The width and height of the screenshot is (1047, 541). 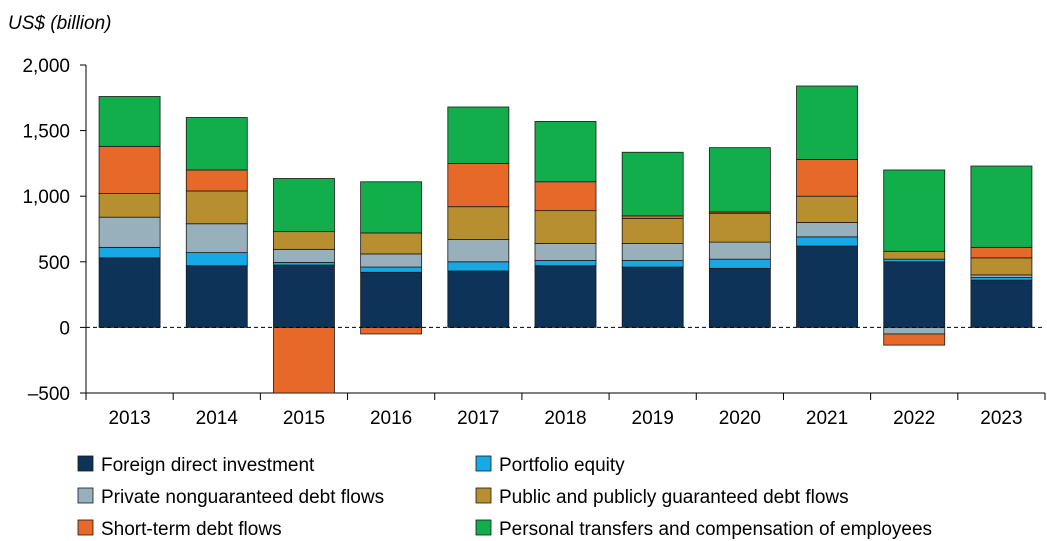 What do you see at coordinates (191, 529) in the screenshot?
I see `legend-label: Short-term debt flows` at bounding box center [191, 529].